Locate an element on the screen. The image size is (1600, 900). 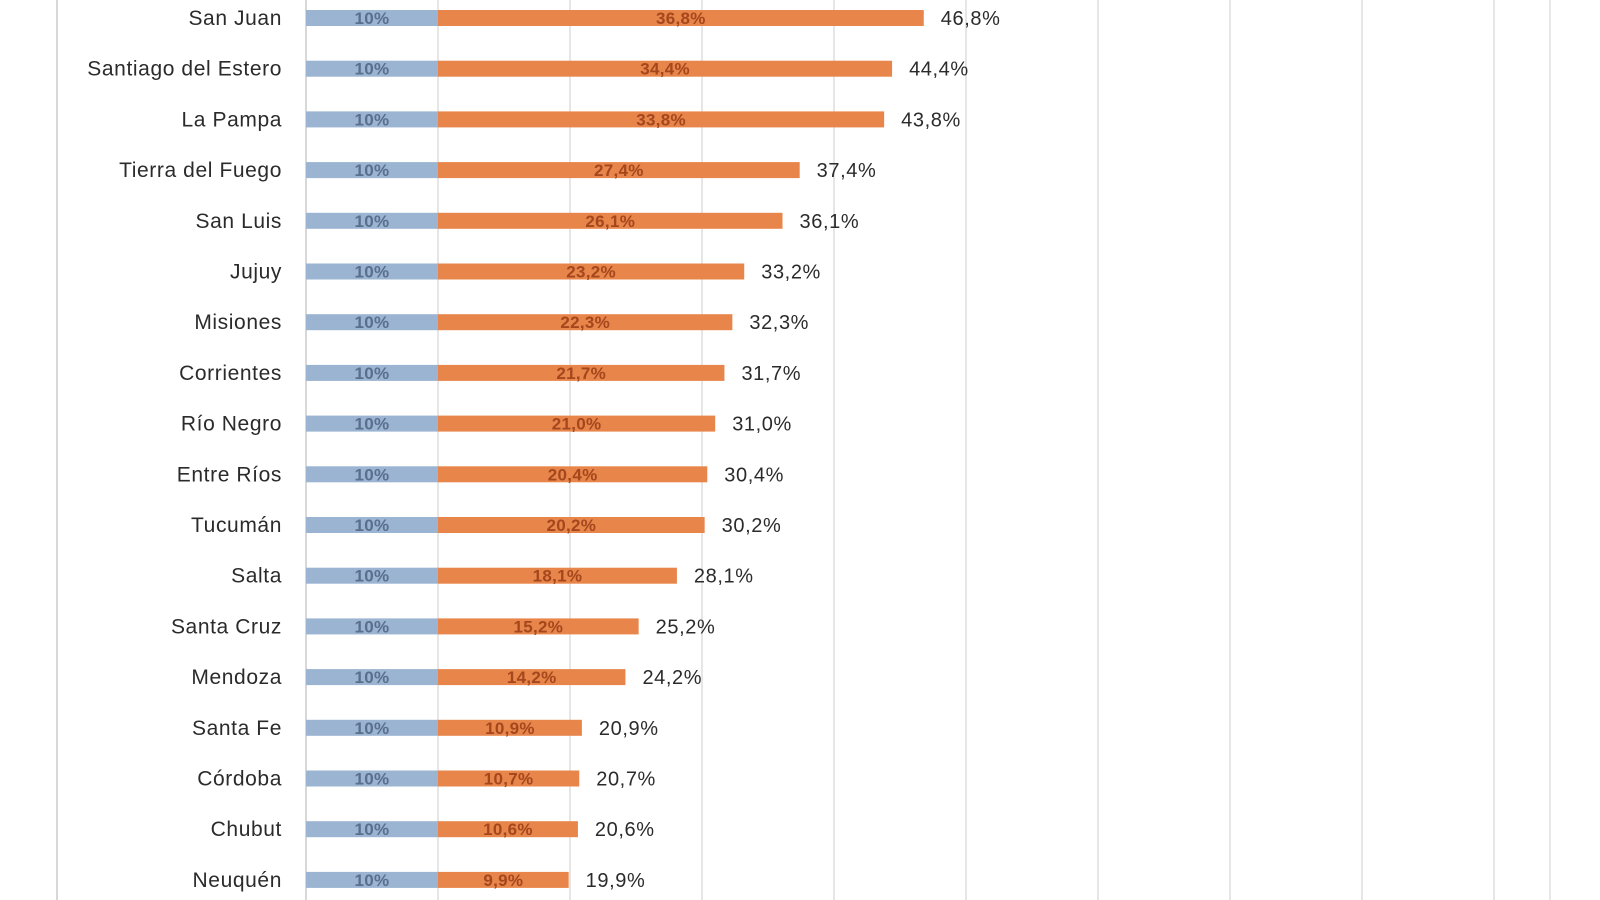
data-label-additional: 20,4% is located at coordinates (573, 474).